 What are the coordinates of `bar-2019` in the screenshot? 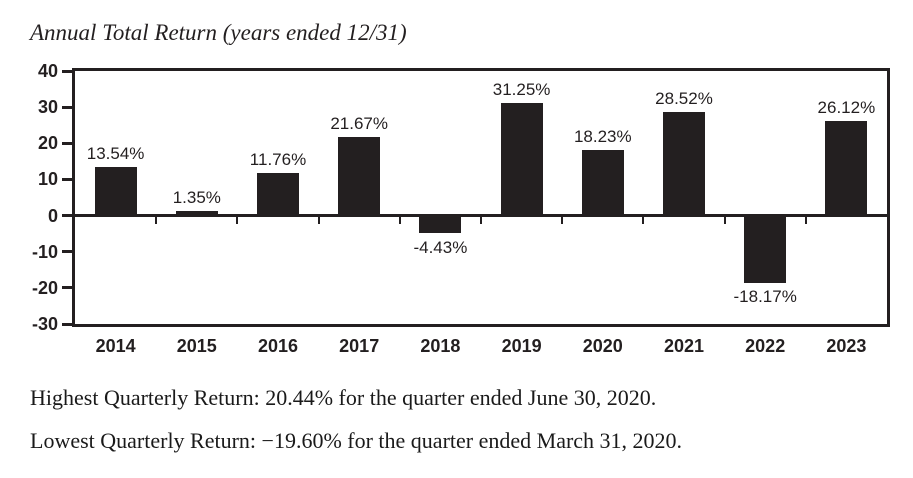 It's located at (521, 159).